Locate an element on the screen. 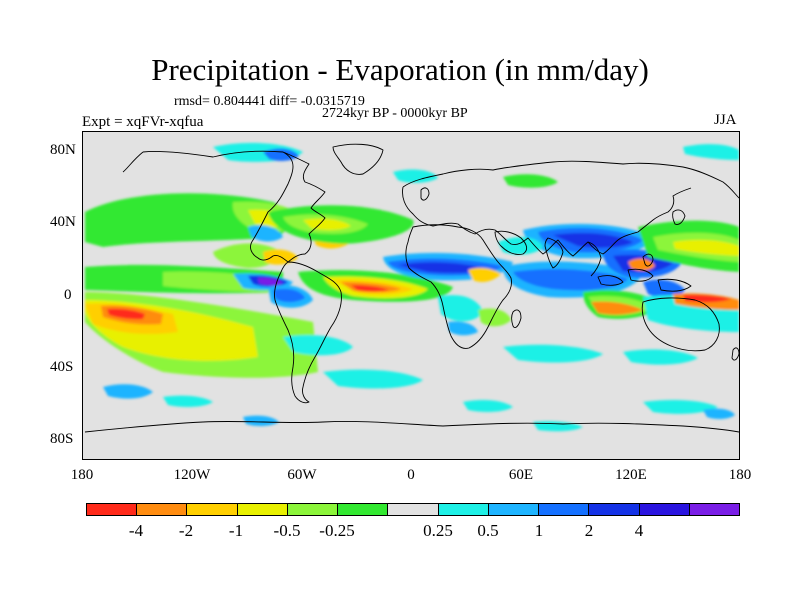 This screenshot has width=800, height=600. lat-label-80s: 80S is located at coordinates (62, 439).